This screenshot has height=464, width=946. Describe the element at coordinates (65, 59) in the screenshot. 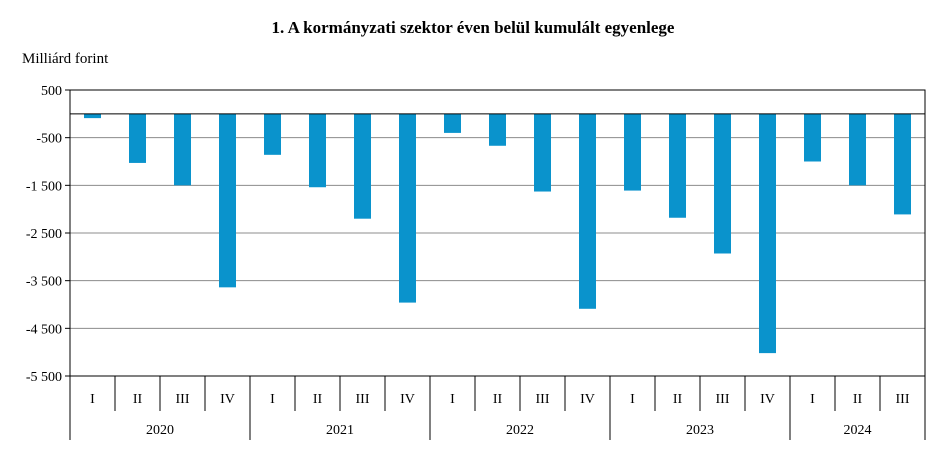

I see `y-axis-unit-label: Milliárd forint` at that location.